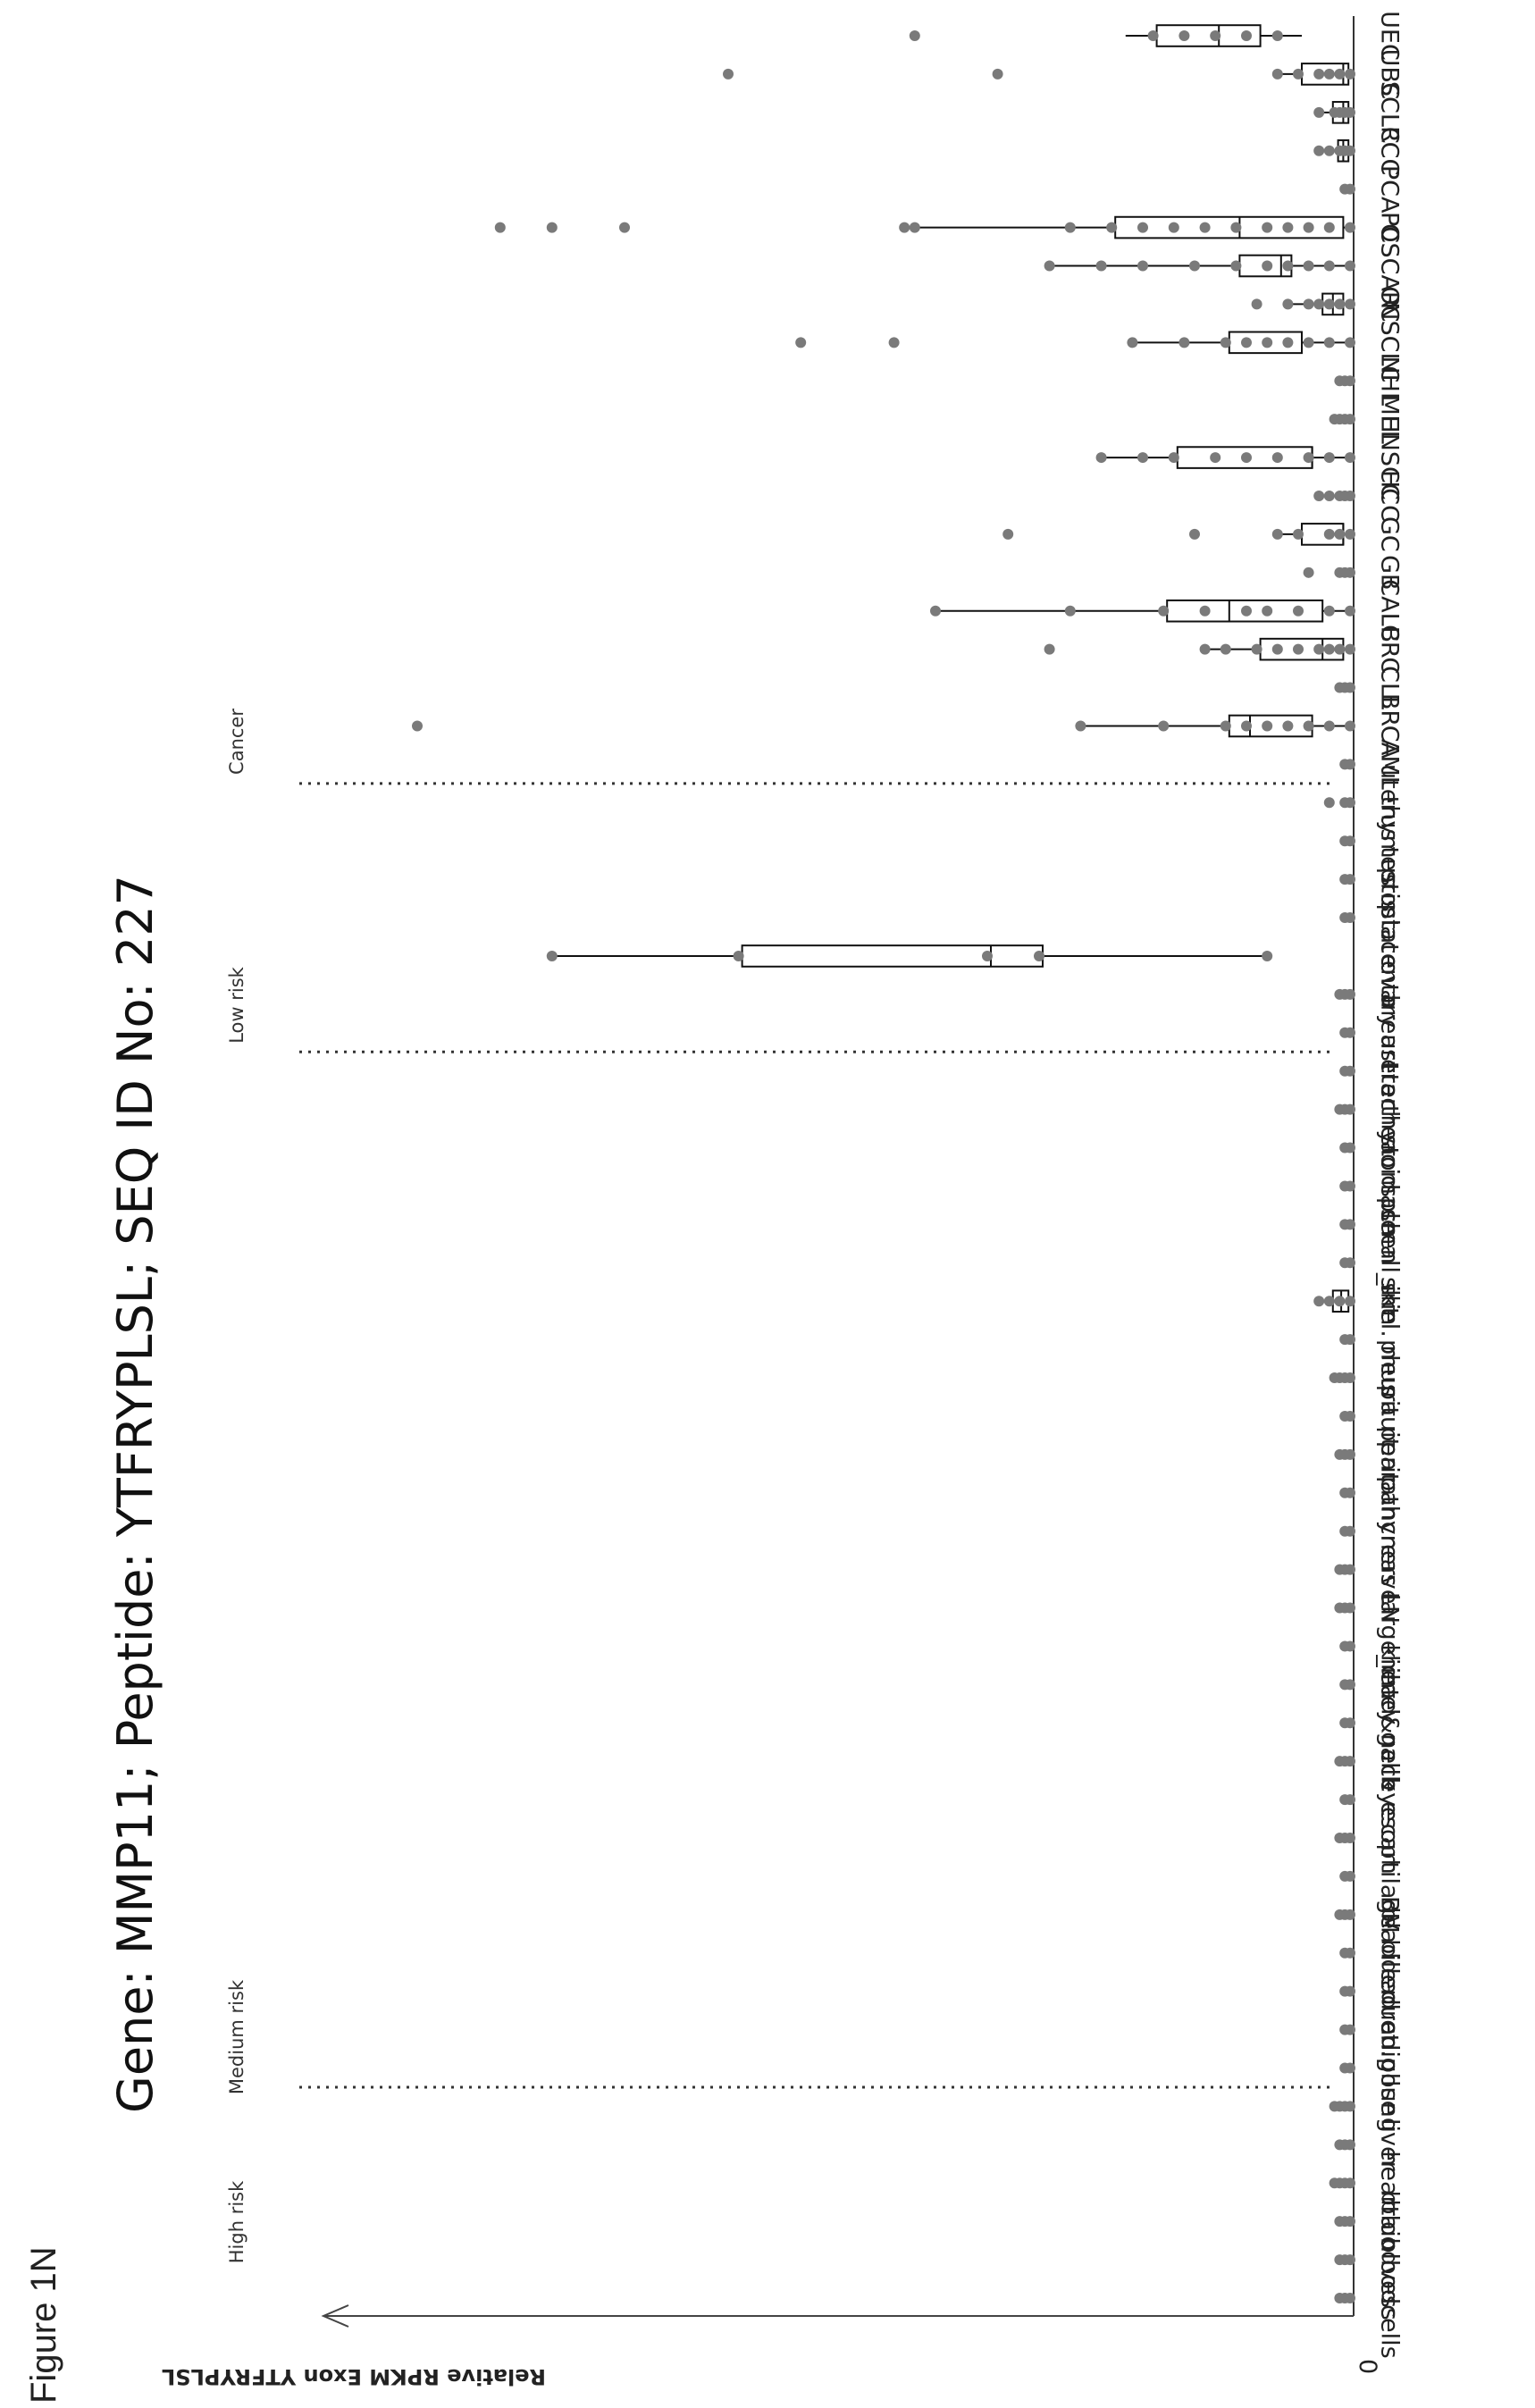 This screenshot has height=2408, width=1535. I want to click on category-tick-label: GC, so click(1390, 534).